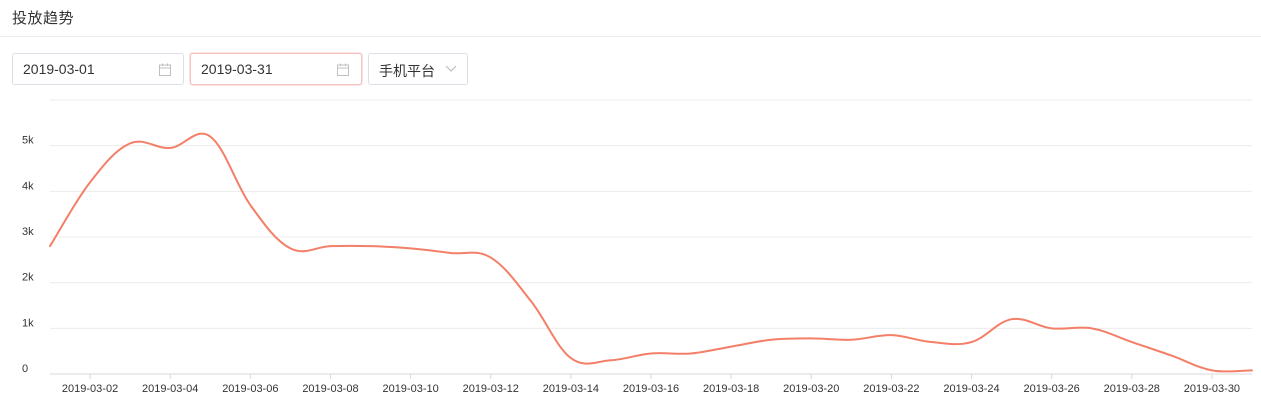  Describe the element at coordinates (651, 389) in the screenshot. I see `x-tick-label: 2019-03-16` at that location.